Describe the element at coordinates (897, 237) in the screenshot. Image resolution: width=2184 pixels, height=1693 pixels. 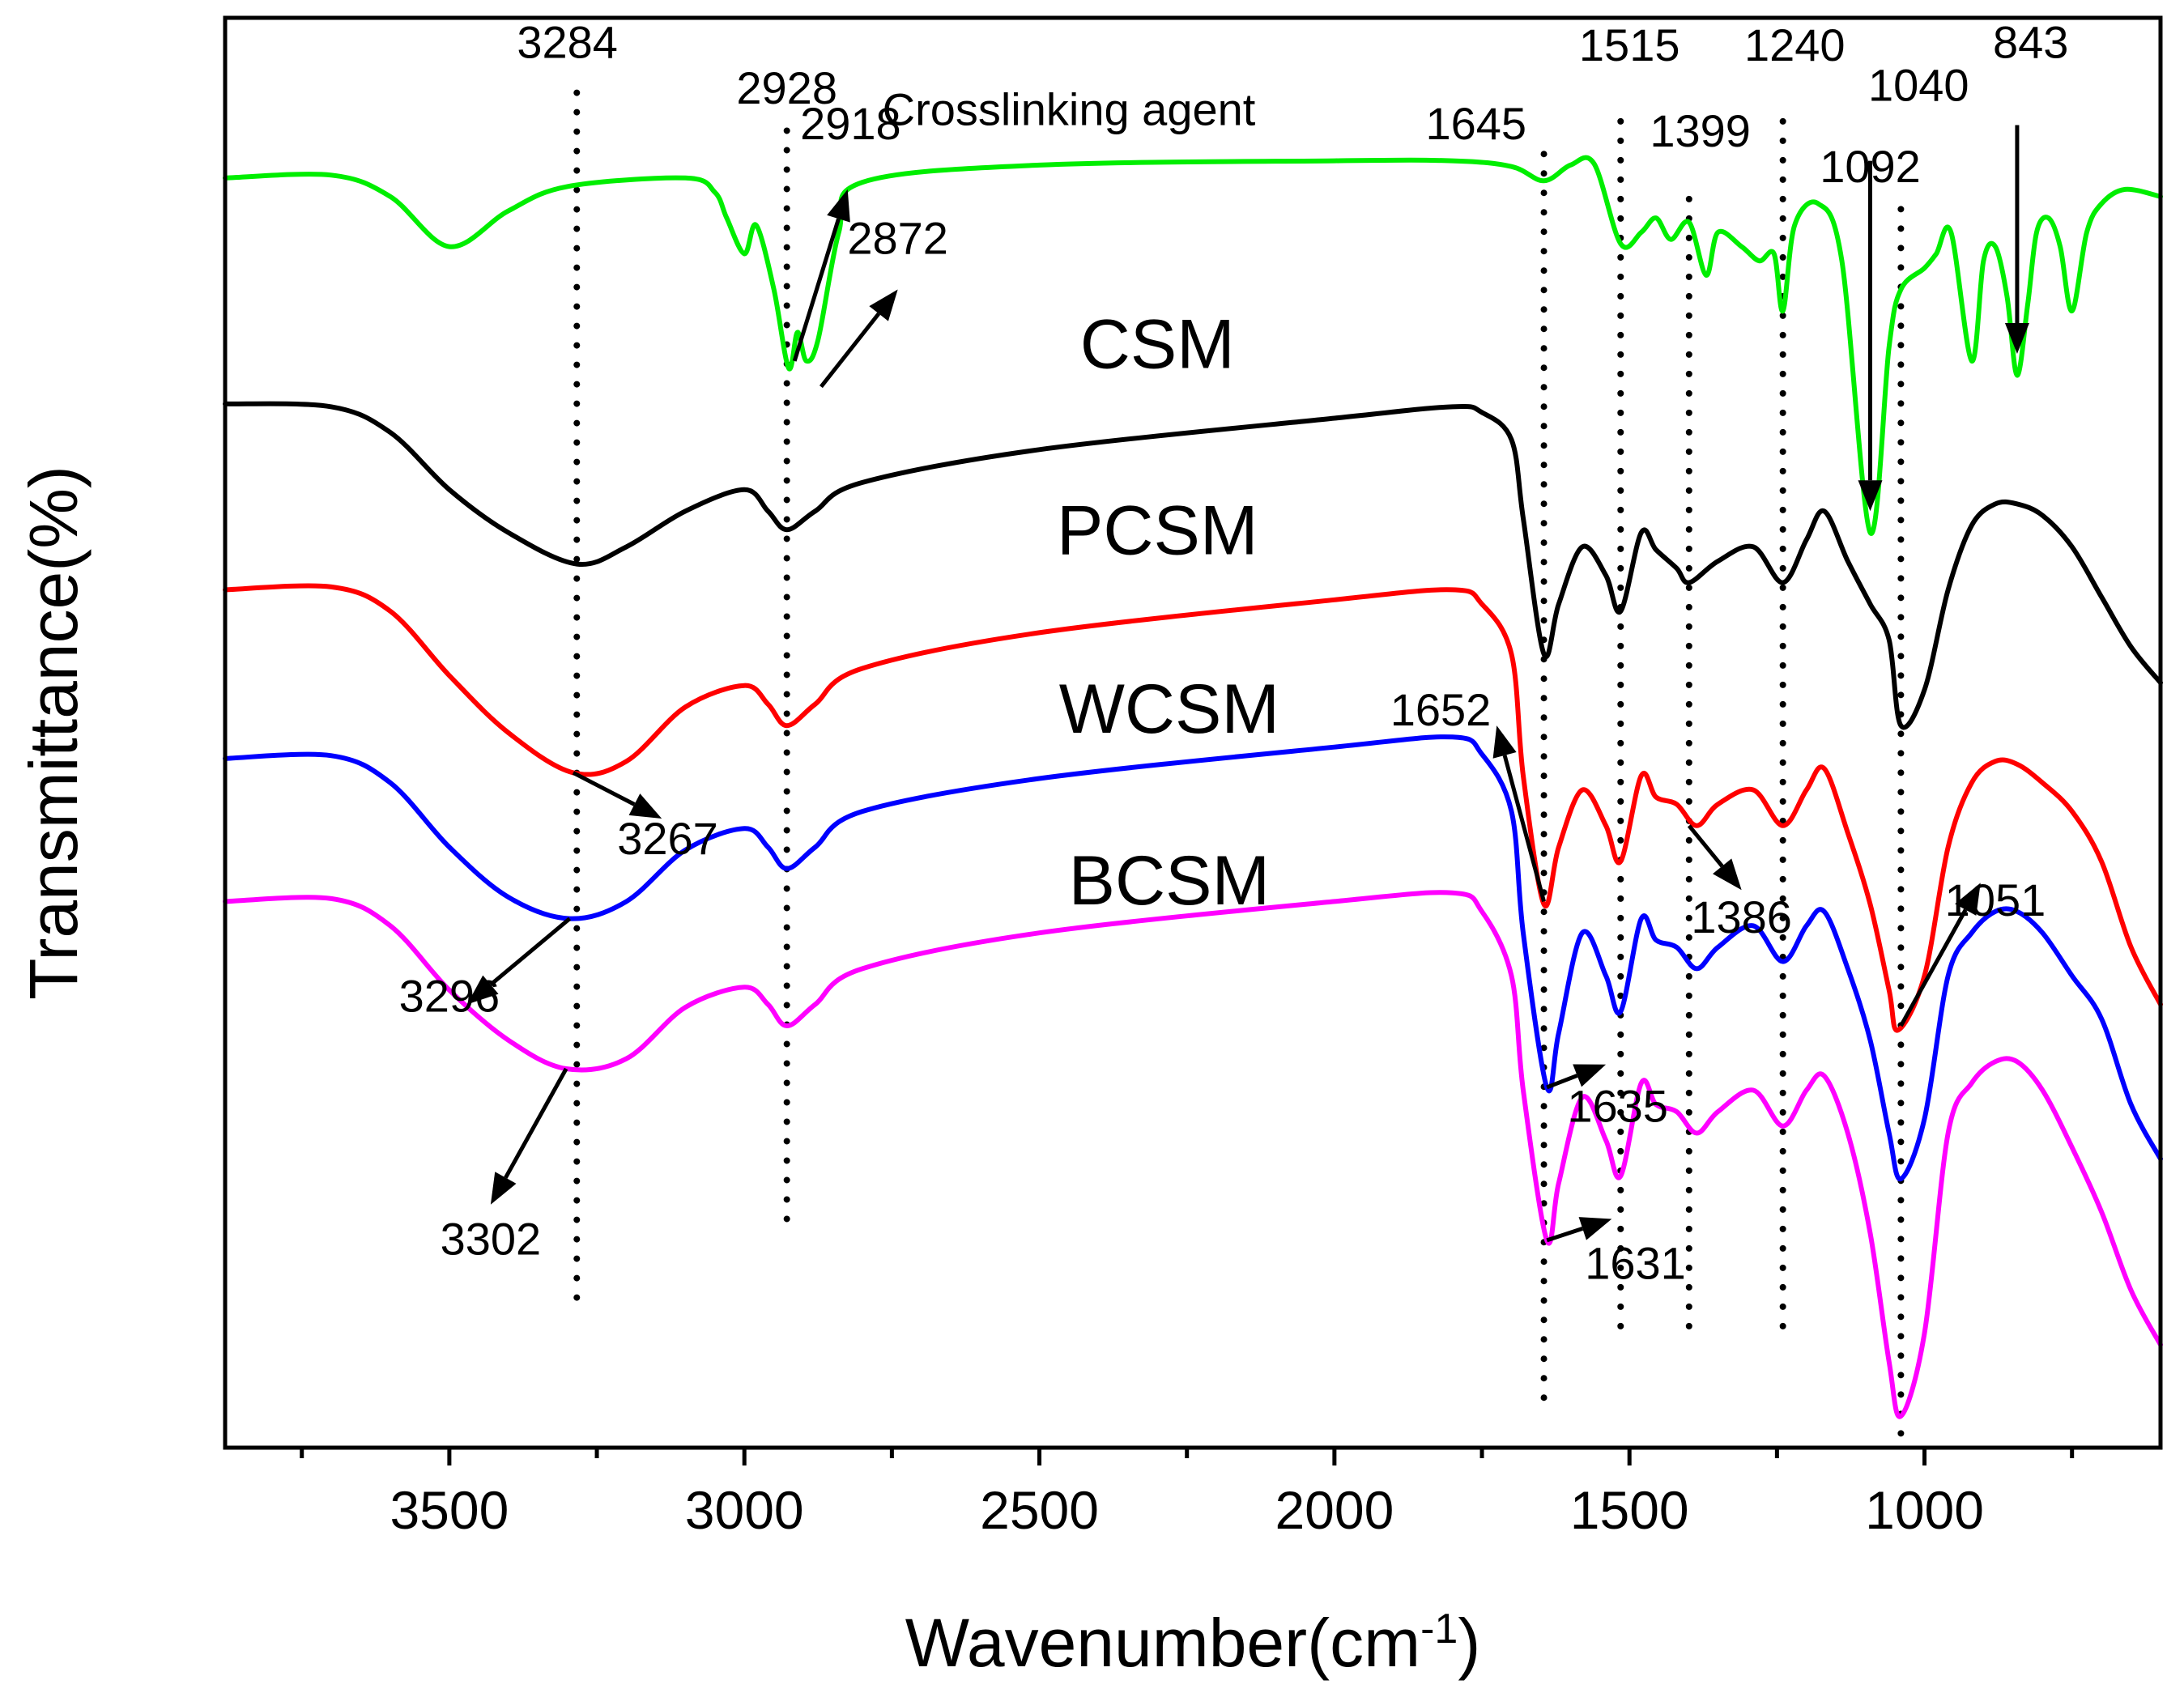
I see `peak-label-2872: 2872` at that location.